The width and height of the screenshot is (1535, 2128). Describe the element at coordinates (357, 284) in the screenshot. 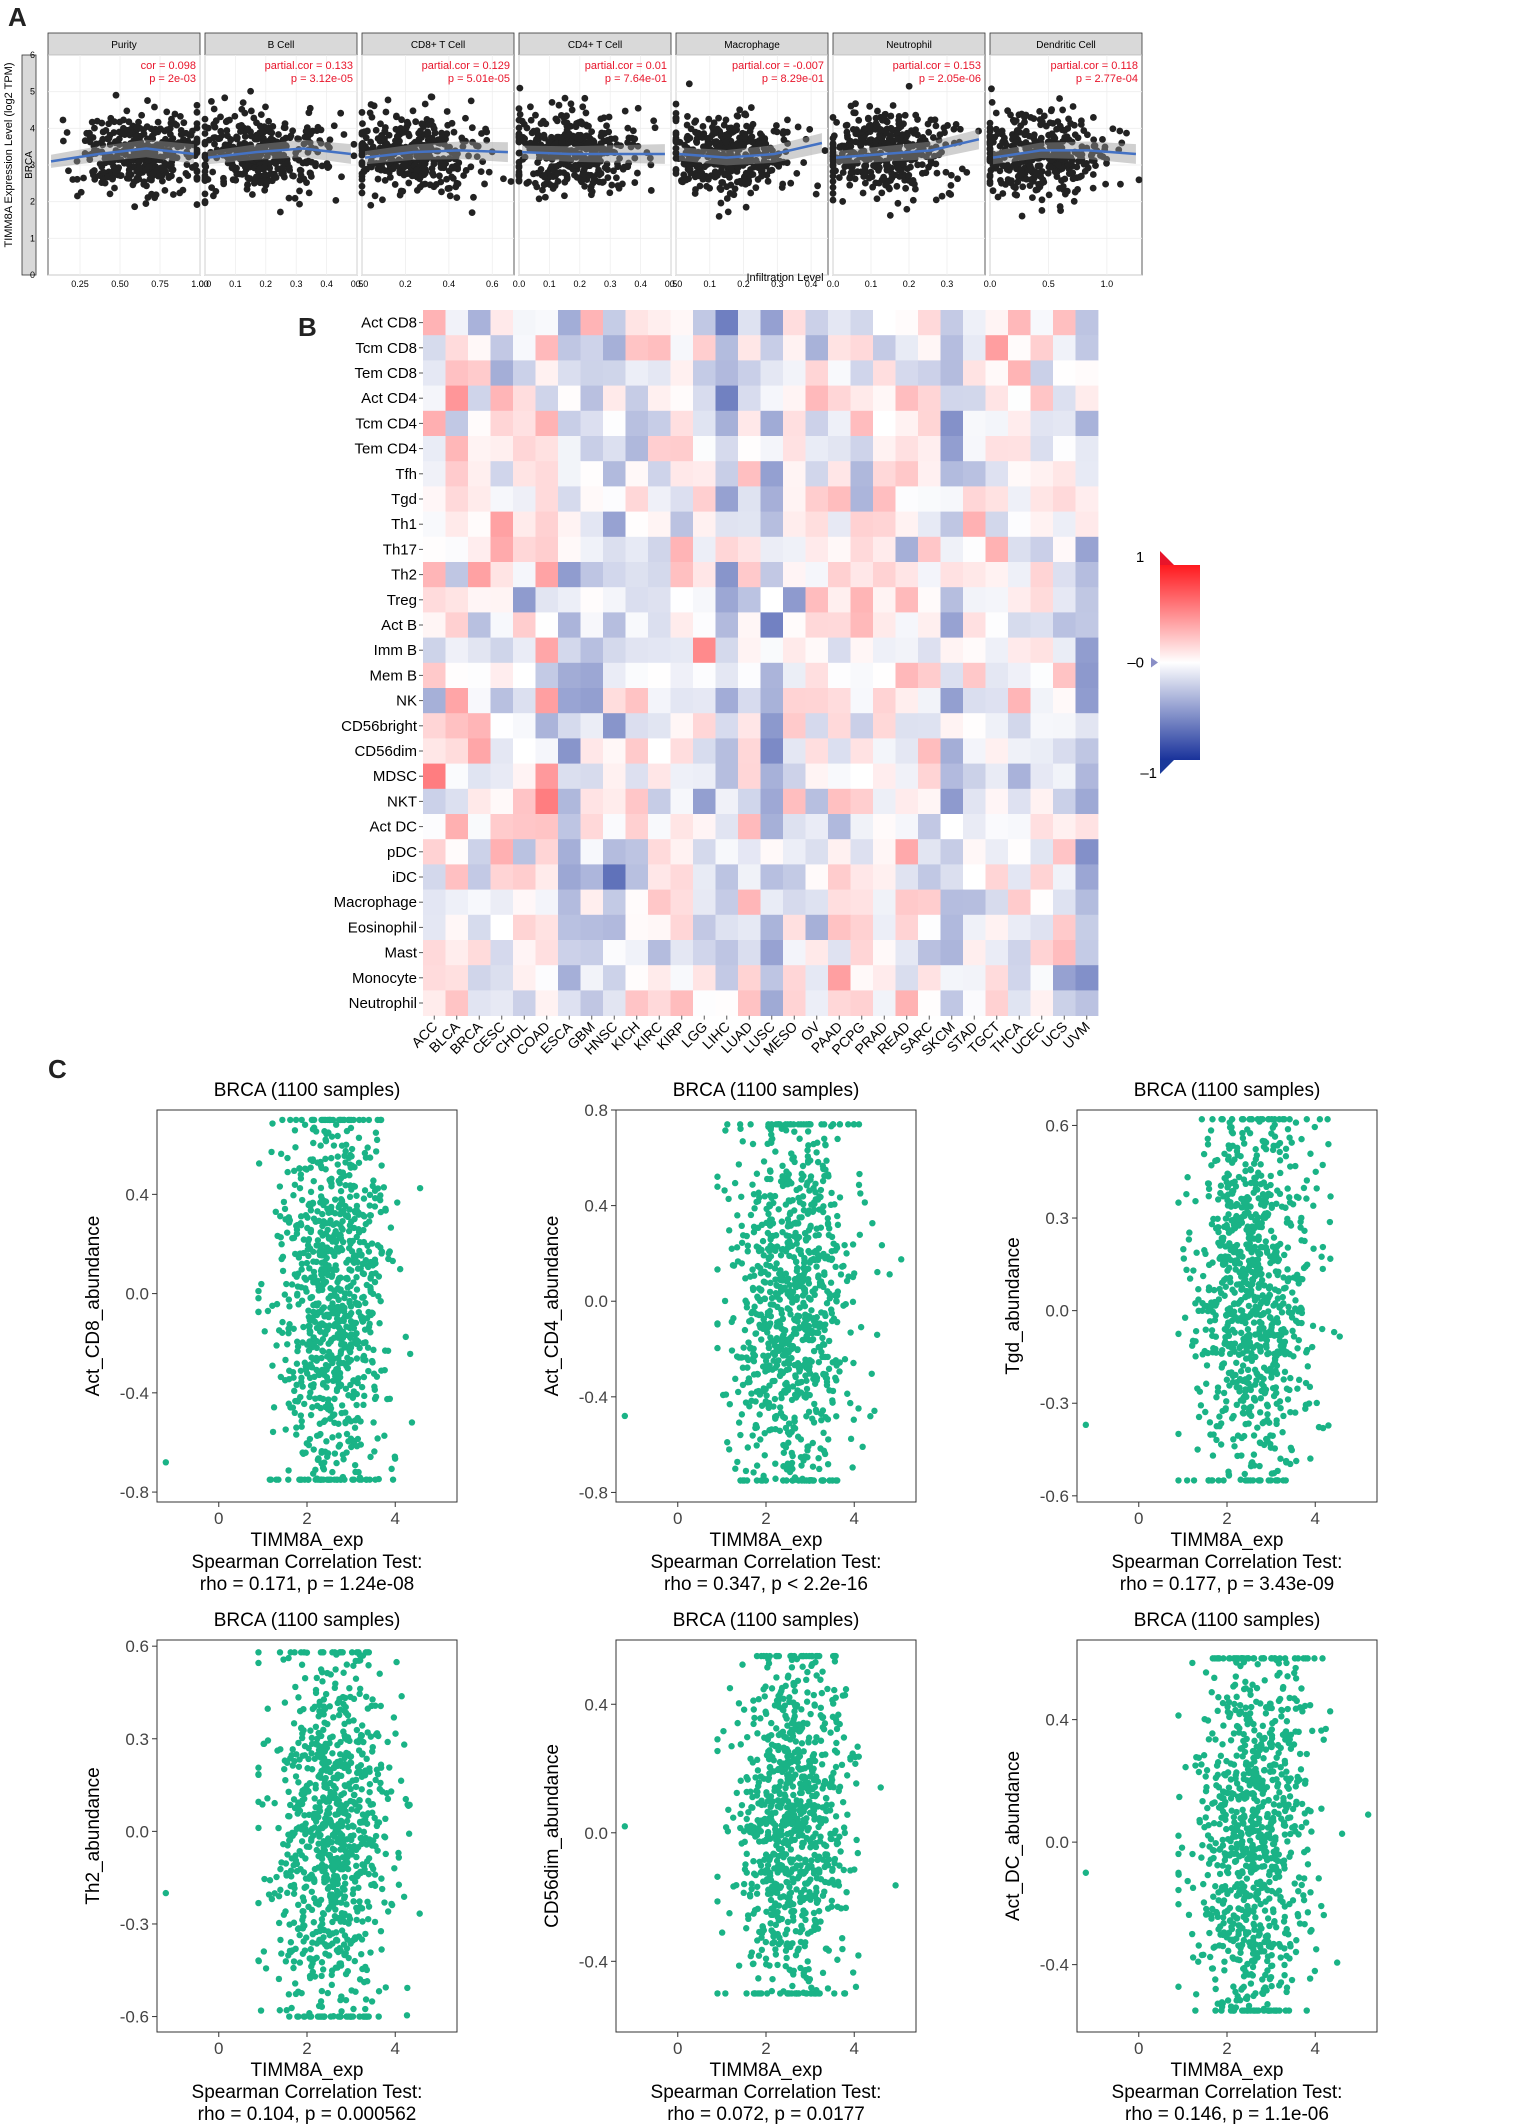

I see `facet-xtick-label: 0.5` at that location.